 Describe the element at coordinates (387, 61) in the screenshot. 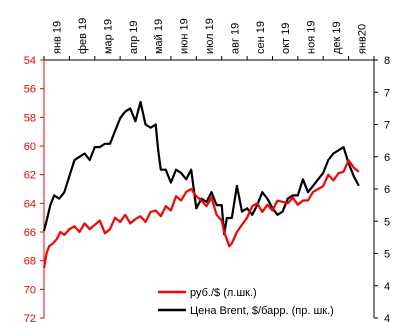

I see `right-tick-label: 8` at that location.